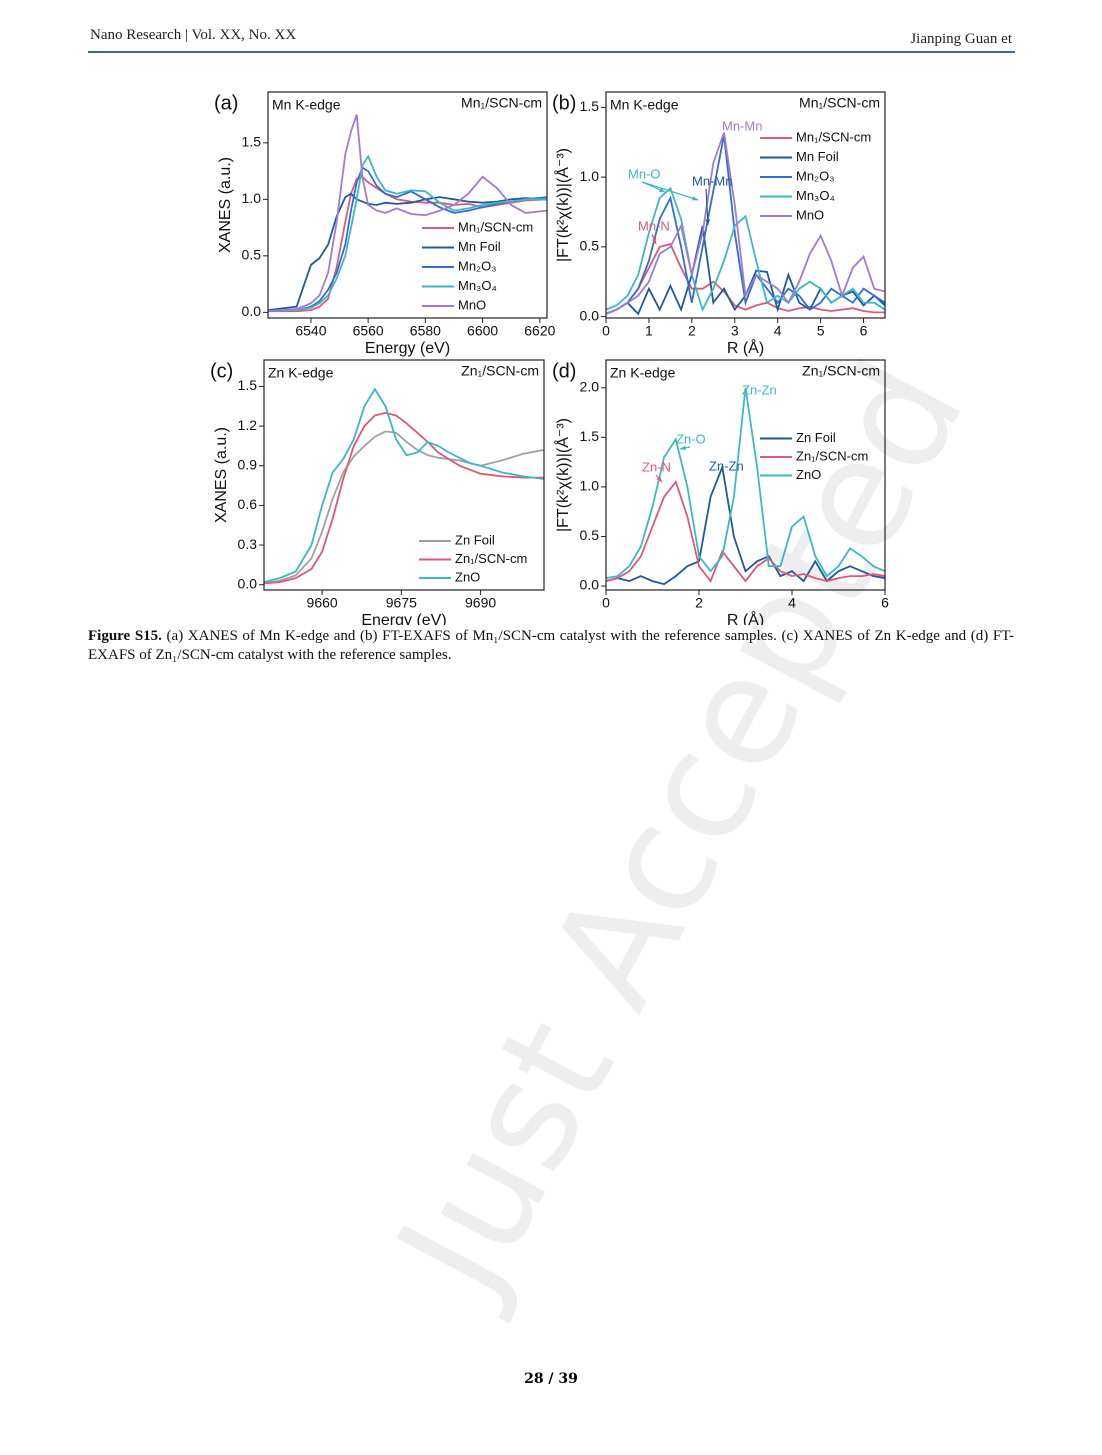  What do you see at coordinates (691, 438) in the screenshot?
I see `peak-label: Zn-O` at bounding box center [691, 438].